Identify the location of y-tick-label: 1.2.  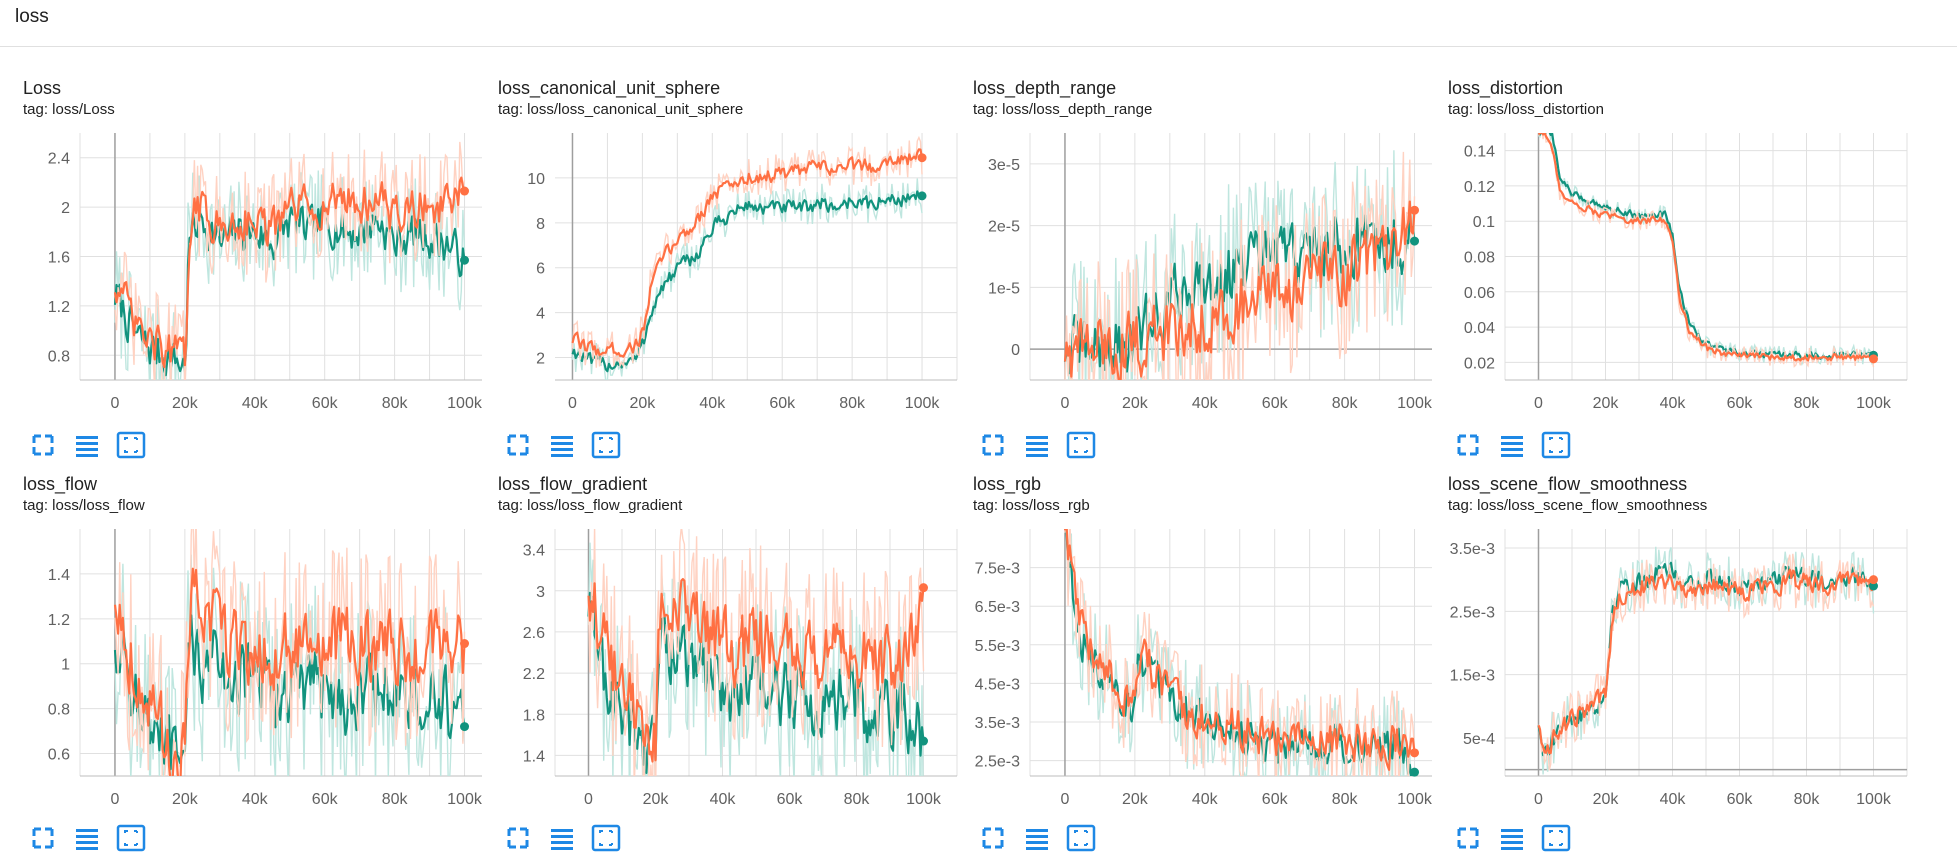
(59, 620).